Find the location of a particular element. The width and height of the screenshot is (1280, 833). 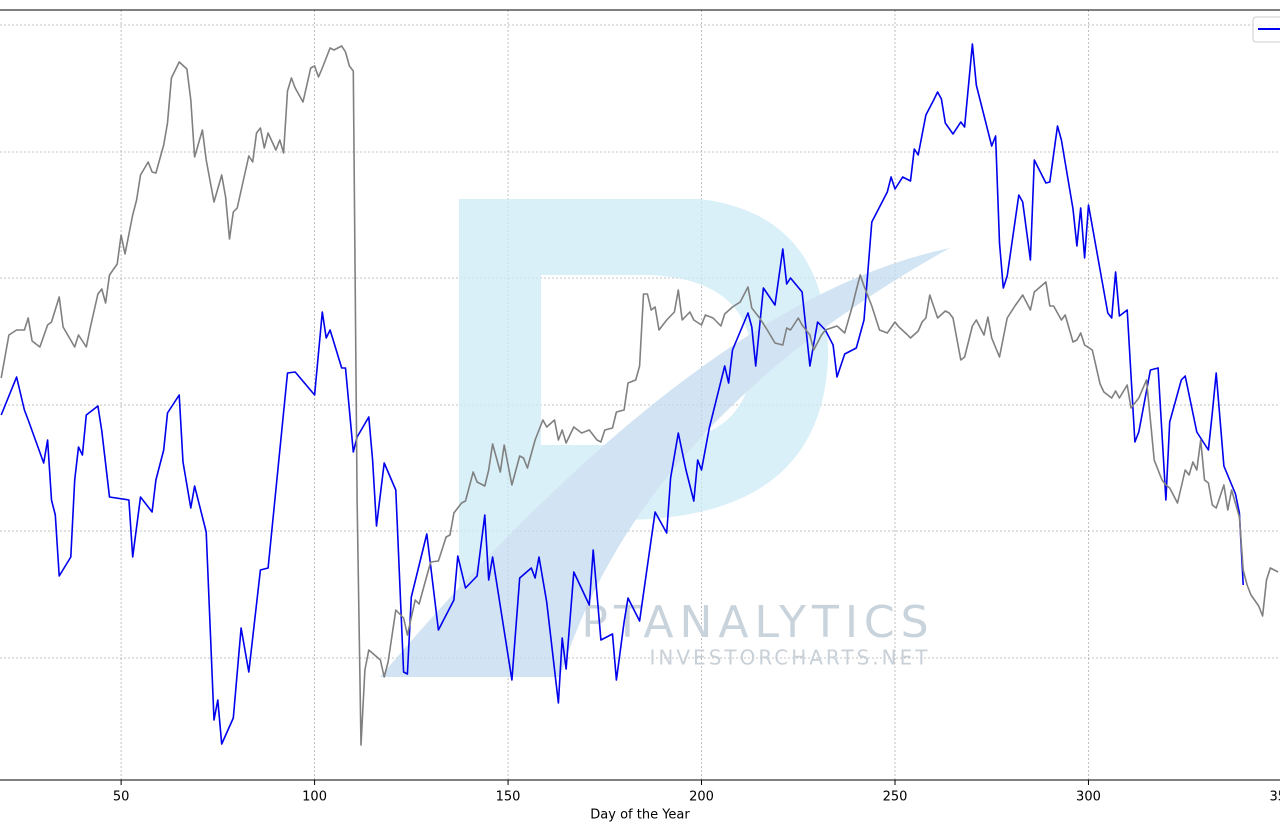

x-tick-label: 350 is located at coordinates (1275, 797).